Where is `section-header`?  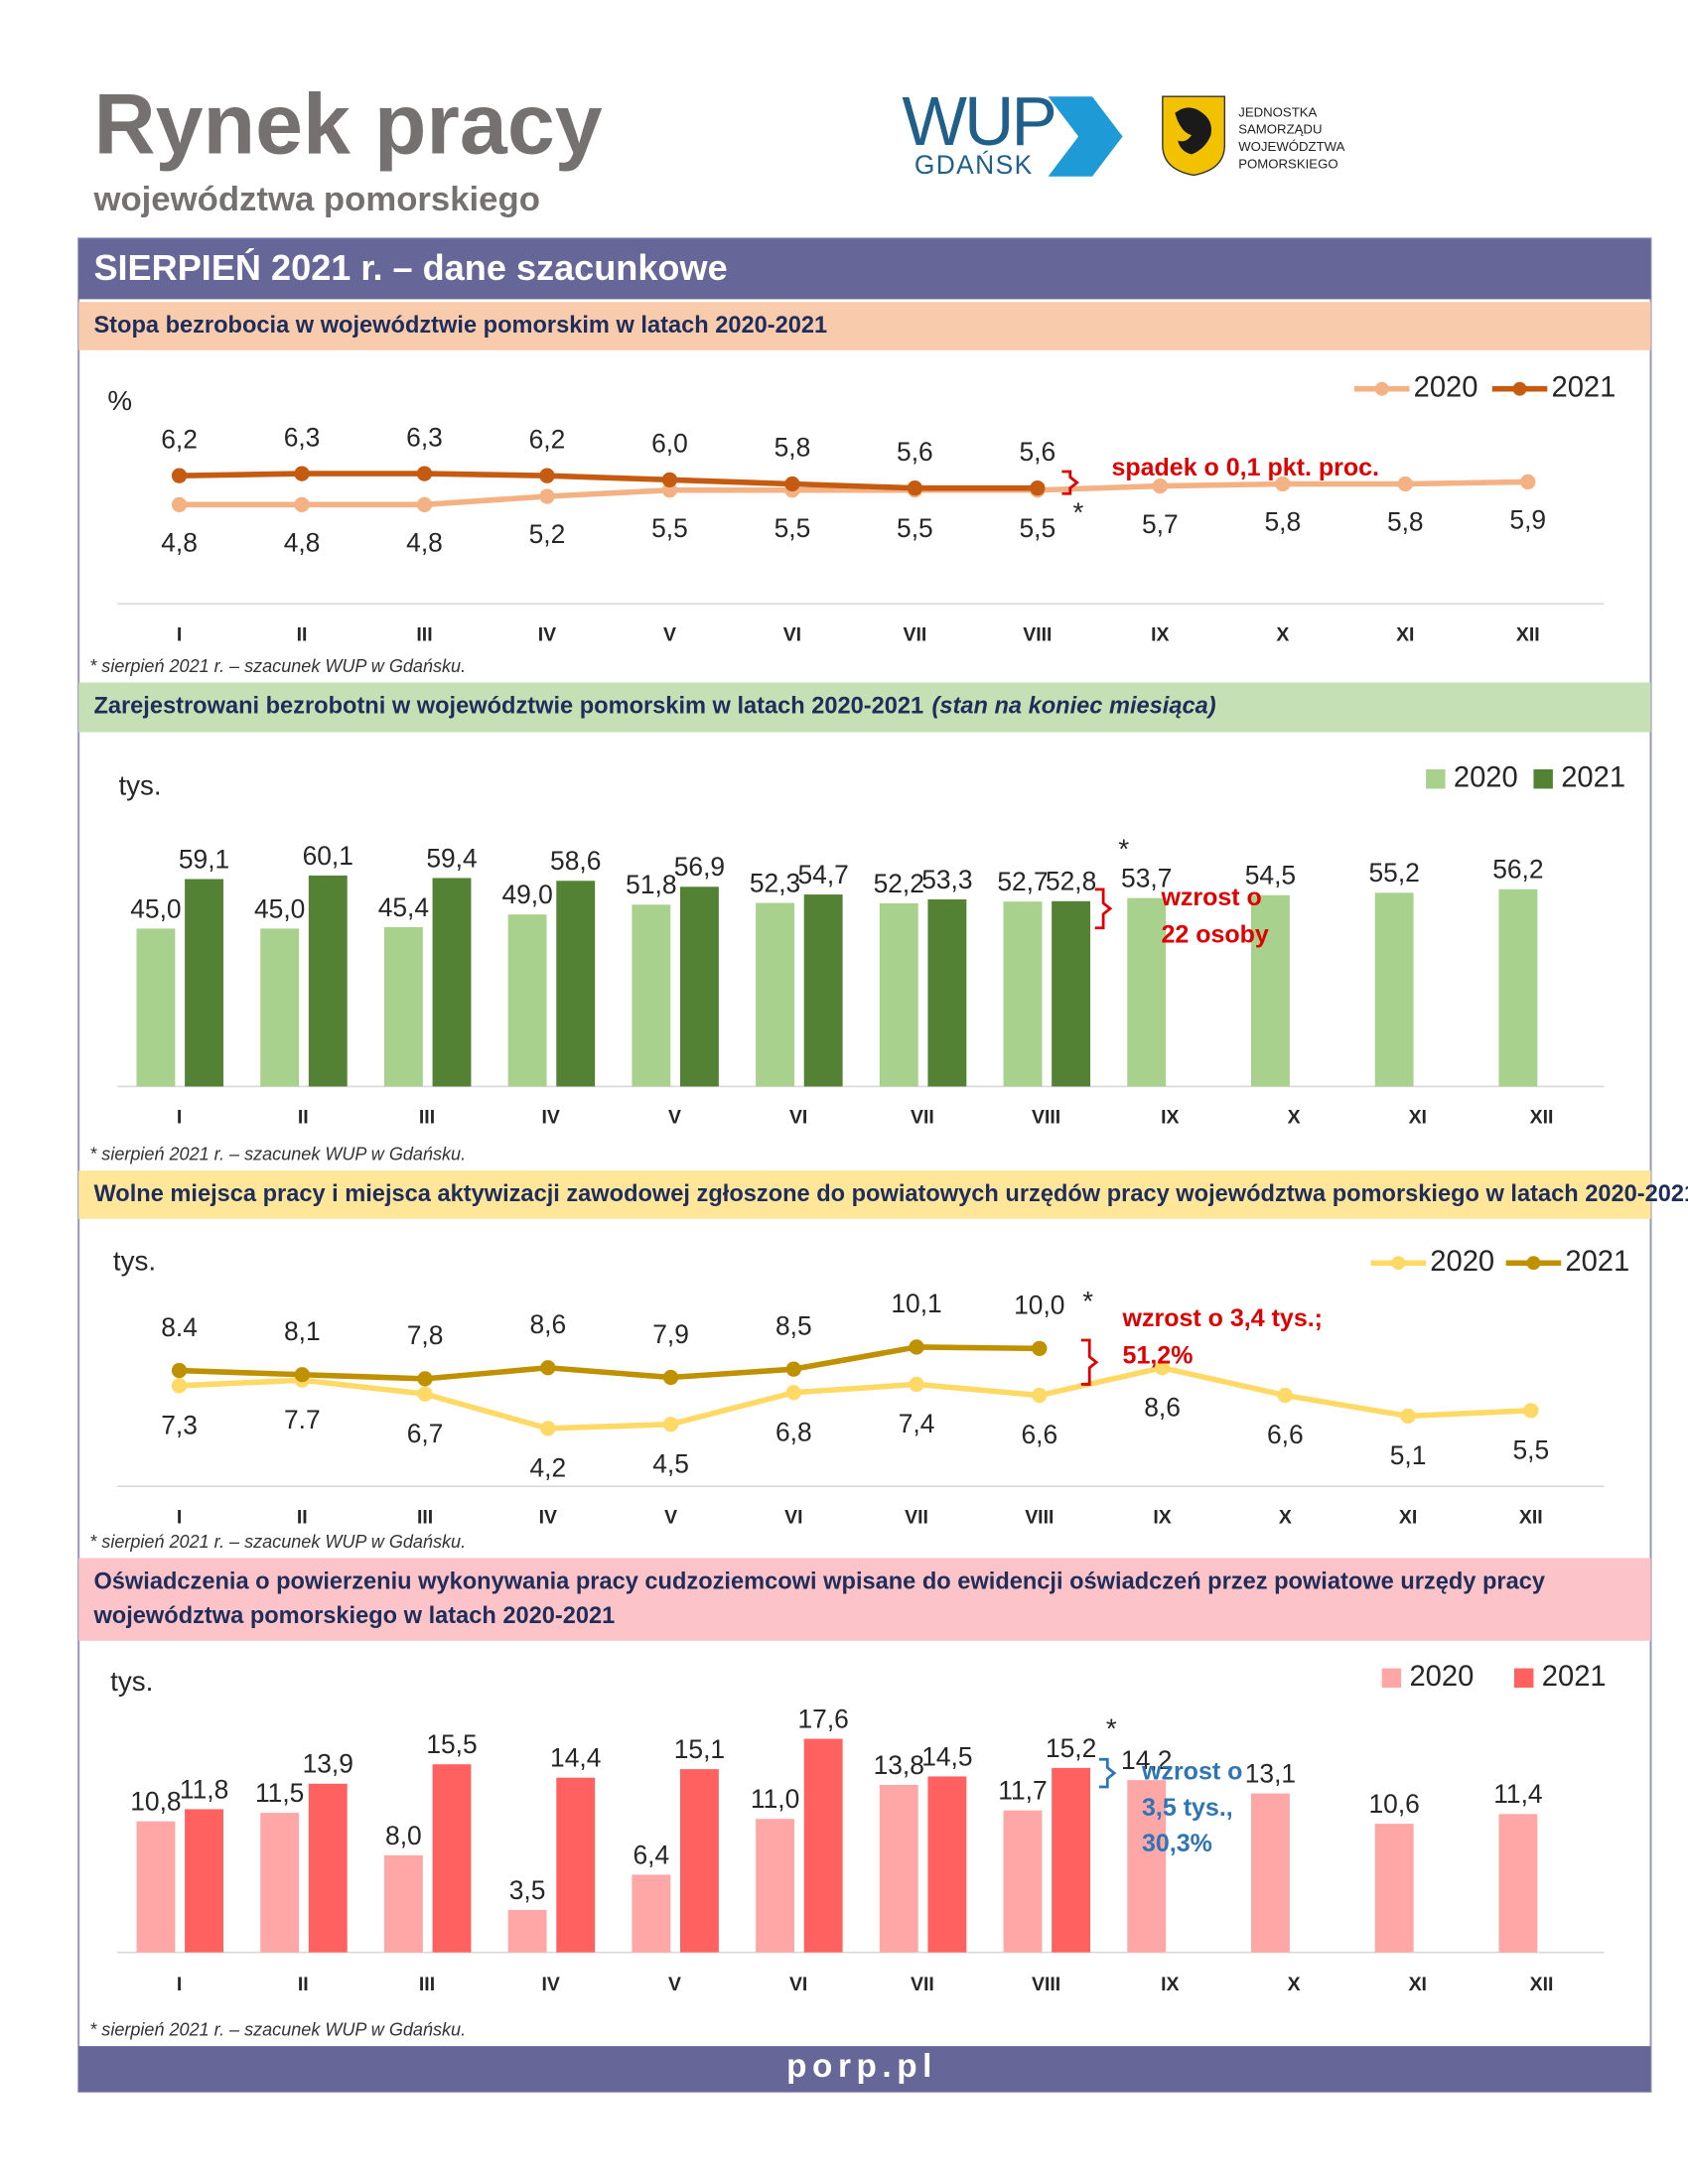
section-header is located at coordinates (864, 707).